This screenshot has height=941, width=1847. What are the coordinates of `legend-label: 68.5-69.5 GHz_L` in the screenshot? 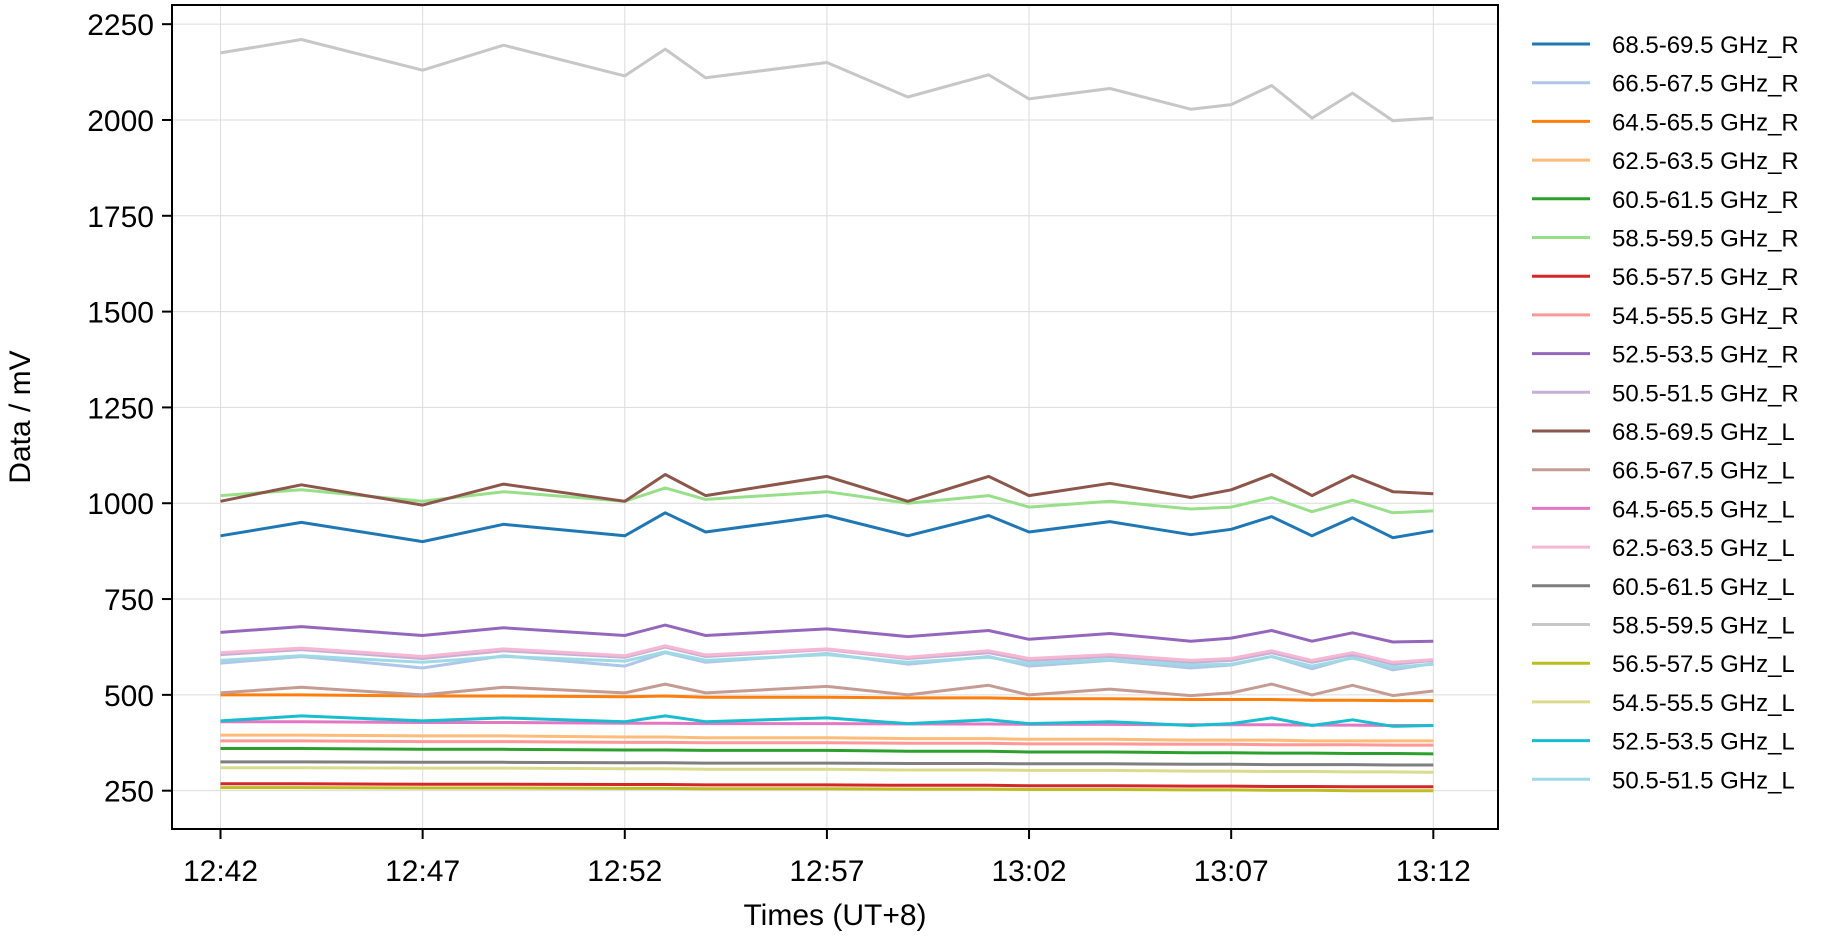 It's located at (1703, 432).